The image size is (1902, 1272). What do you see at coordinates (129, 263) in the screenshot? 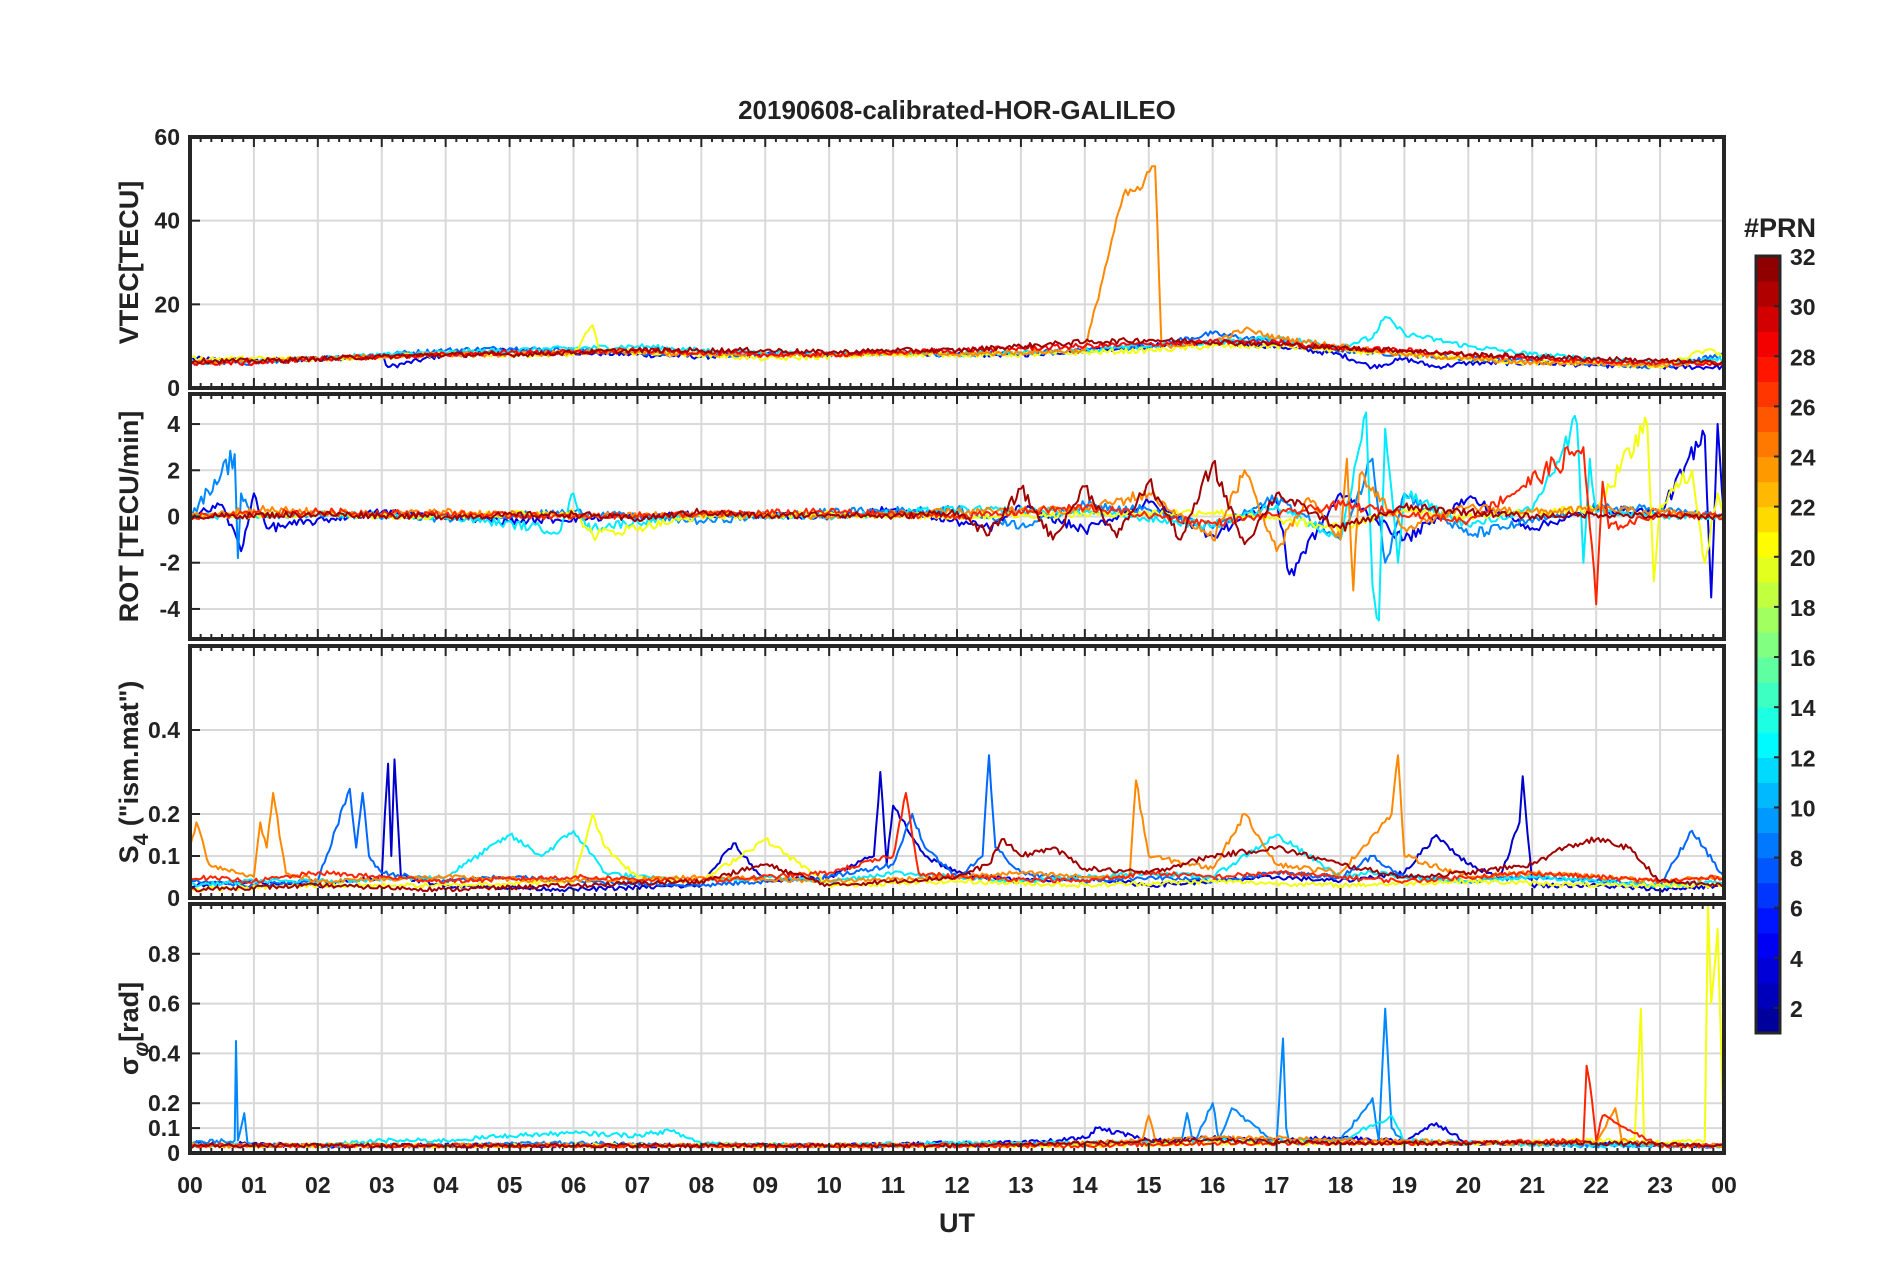
I see `y-axis-label: VTEC[TECU]` at bounding box center [129, 263].